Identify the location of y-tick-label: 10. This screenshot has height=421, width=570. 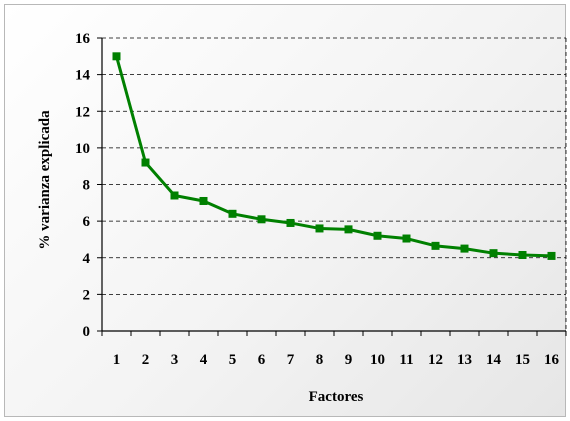
(82, 149).